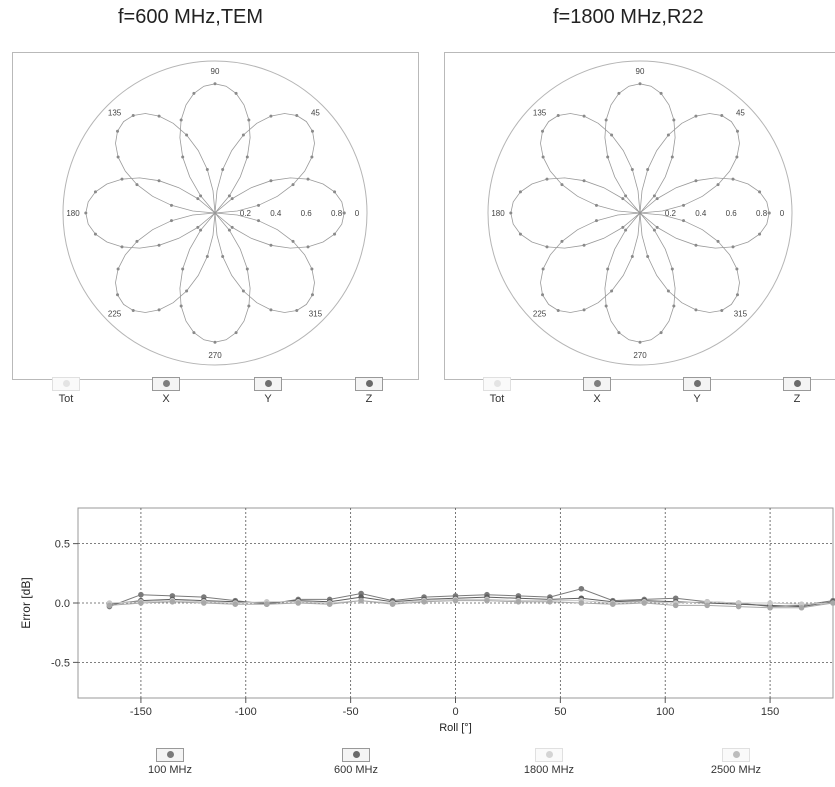 This screenshot has height=787, width=835. Describe the element at coordinates (471, 602) in the screenshot. I see `series-line-600-mhz` at that location.